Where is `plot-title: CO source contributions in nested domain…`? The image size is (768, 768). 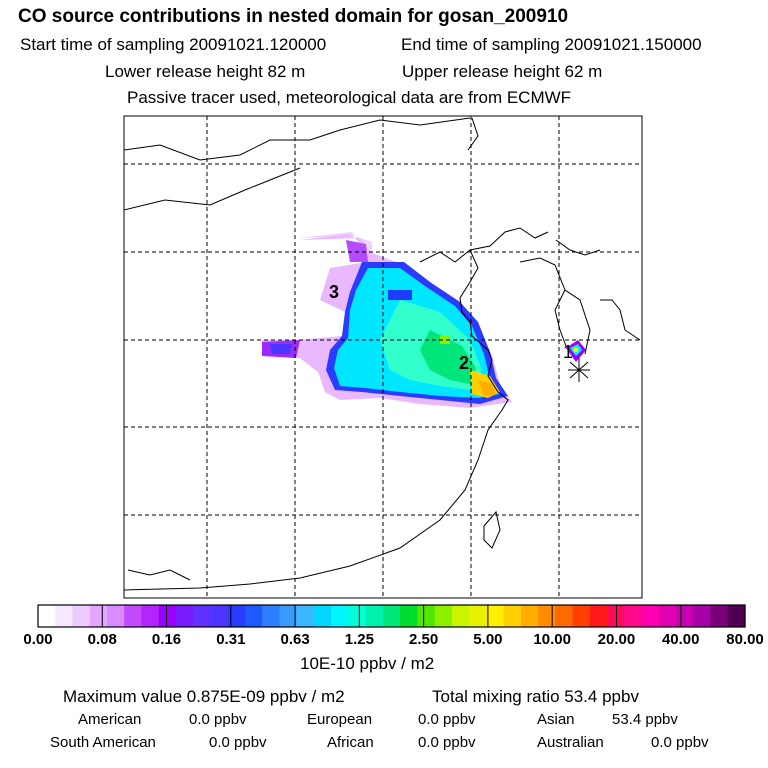 plot-title: CO source contributions in nested domain… is located at coordinates (293, 16).